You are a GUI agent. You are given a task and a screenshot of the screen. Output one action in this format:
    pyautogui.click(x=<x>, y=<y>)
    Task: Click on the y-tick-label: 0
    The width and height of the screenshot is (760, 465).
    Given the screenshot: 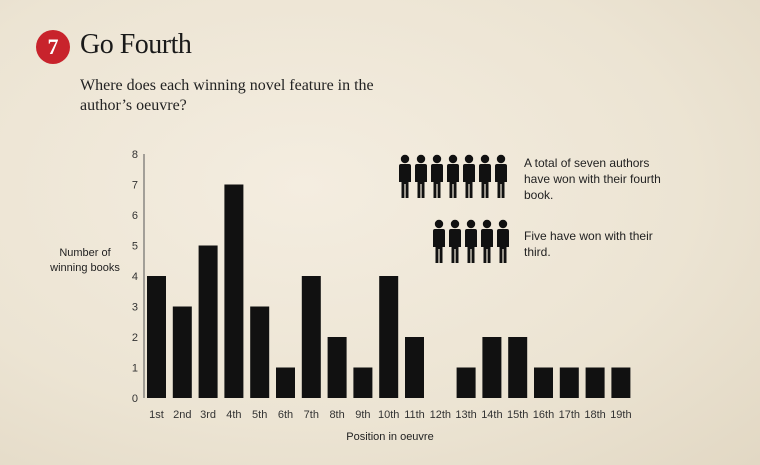 What is the action you would take?
    pyautogui.click(x=135, y=399)
    